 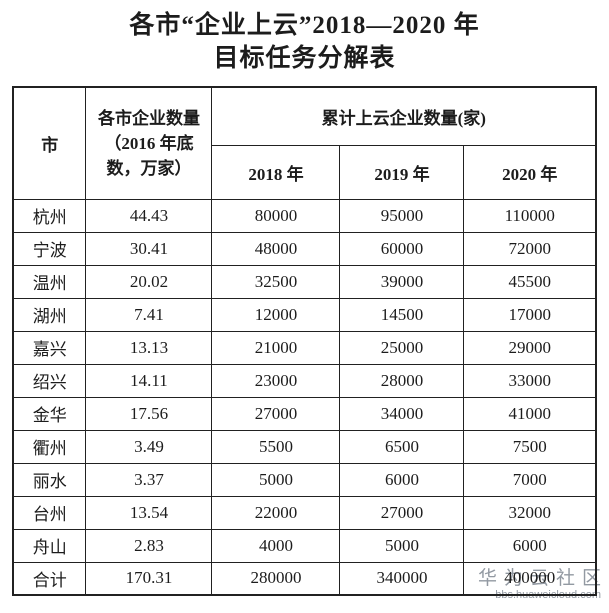 I want to click on y2020-cell: 7500, so click(x=530, y=446).